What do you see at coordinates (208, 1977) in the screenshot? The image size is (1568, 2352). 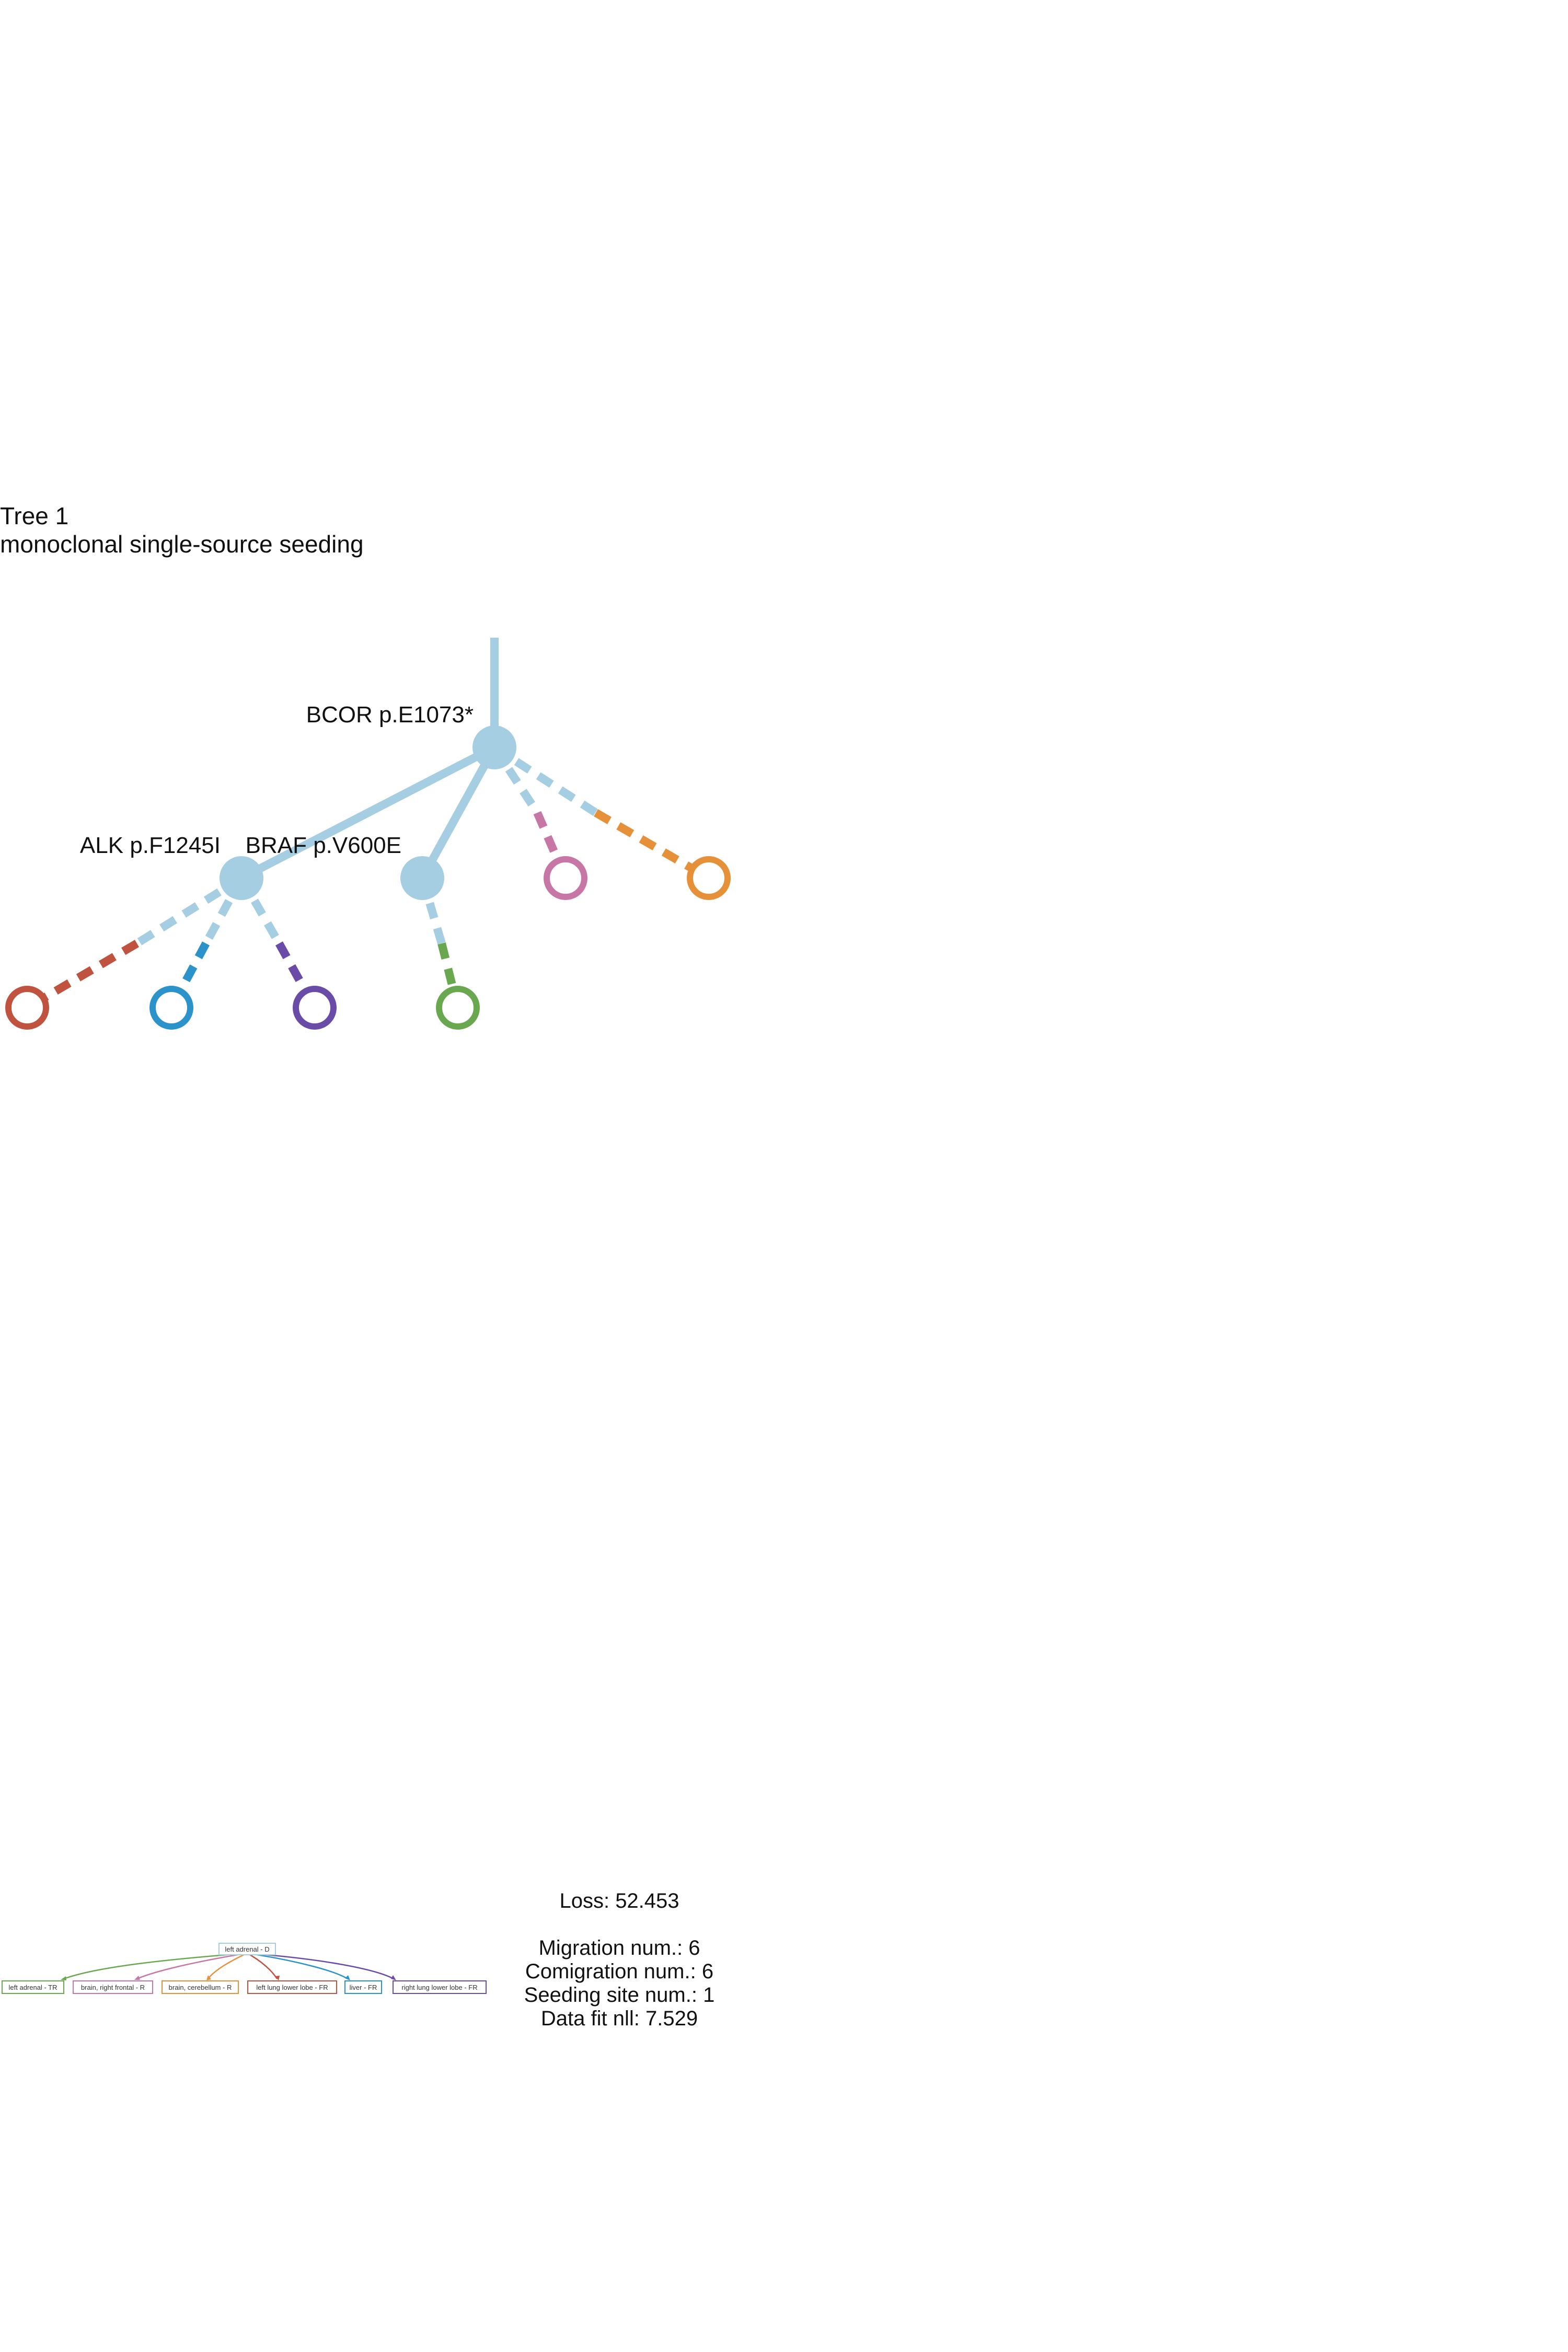 I see `migration-arrow-brain-cerebellum` at bounding box center [208, 1977].